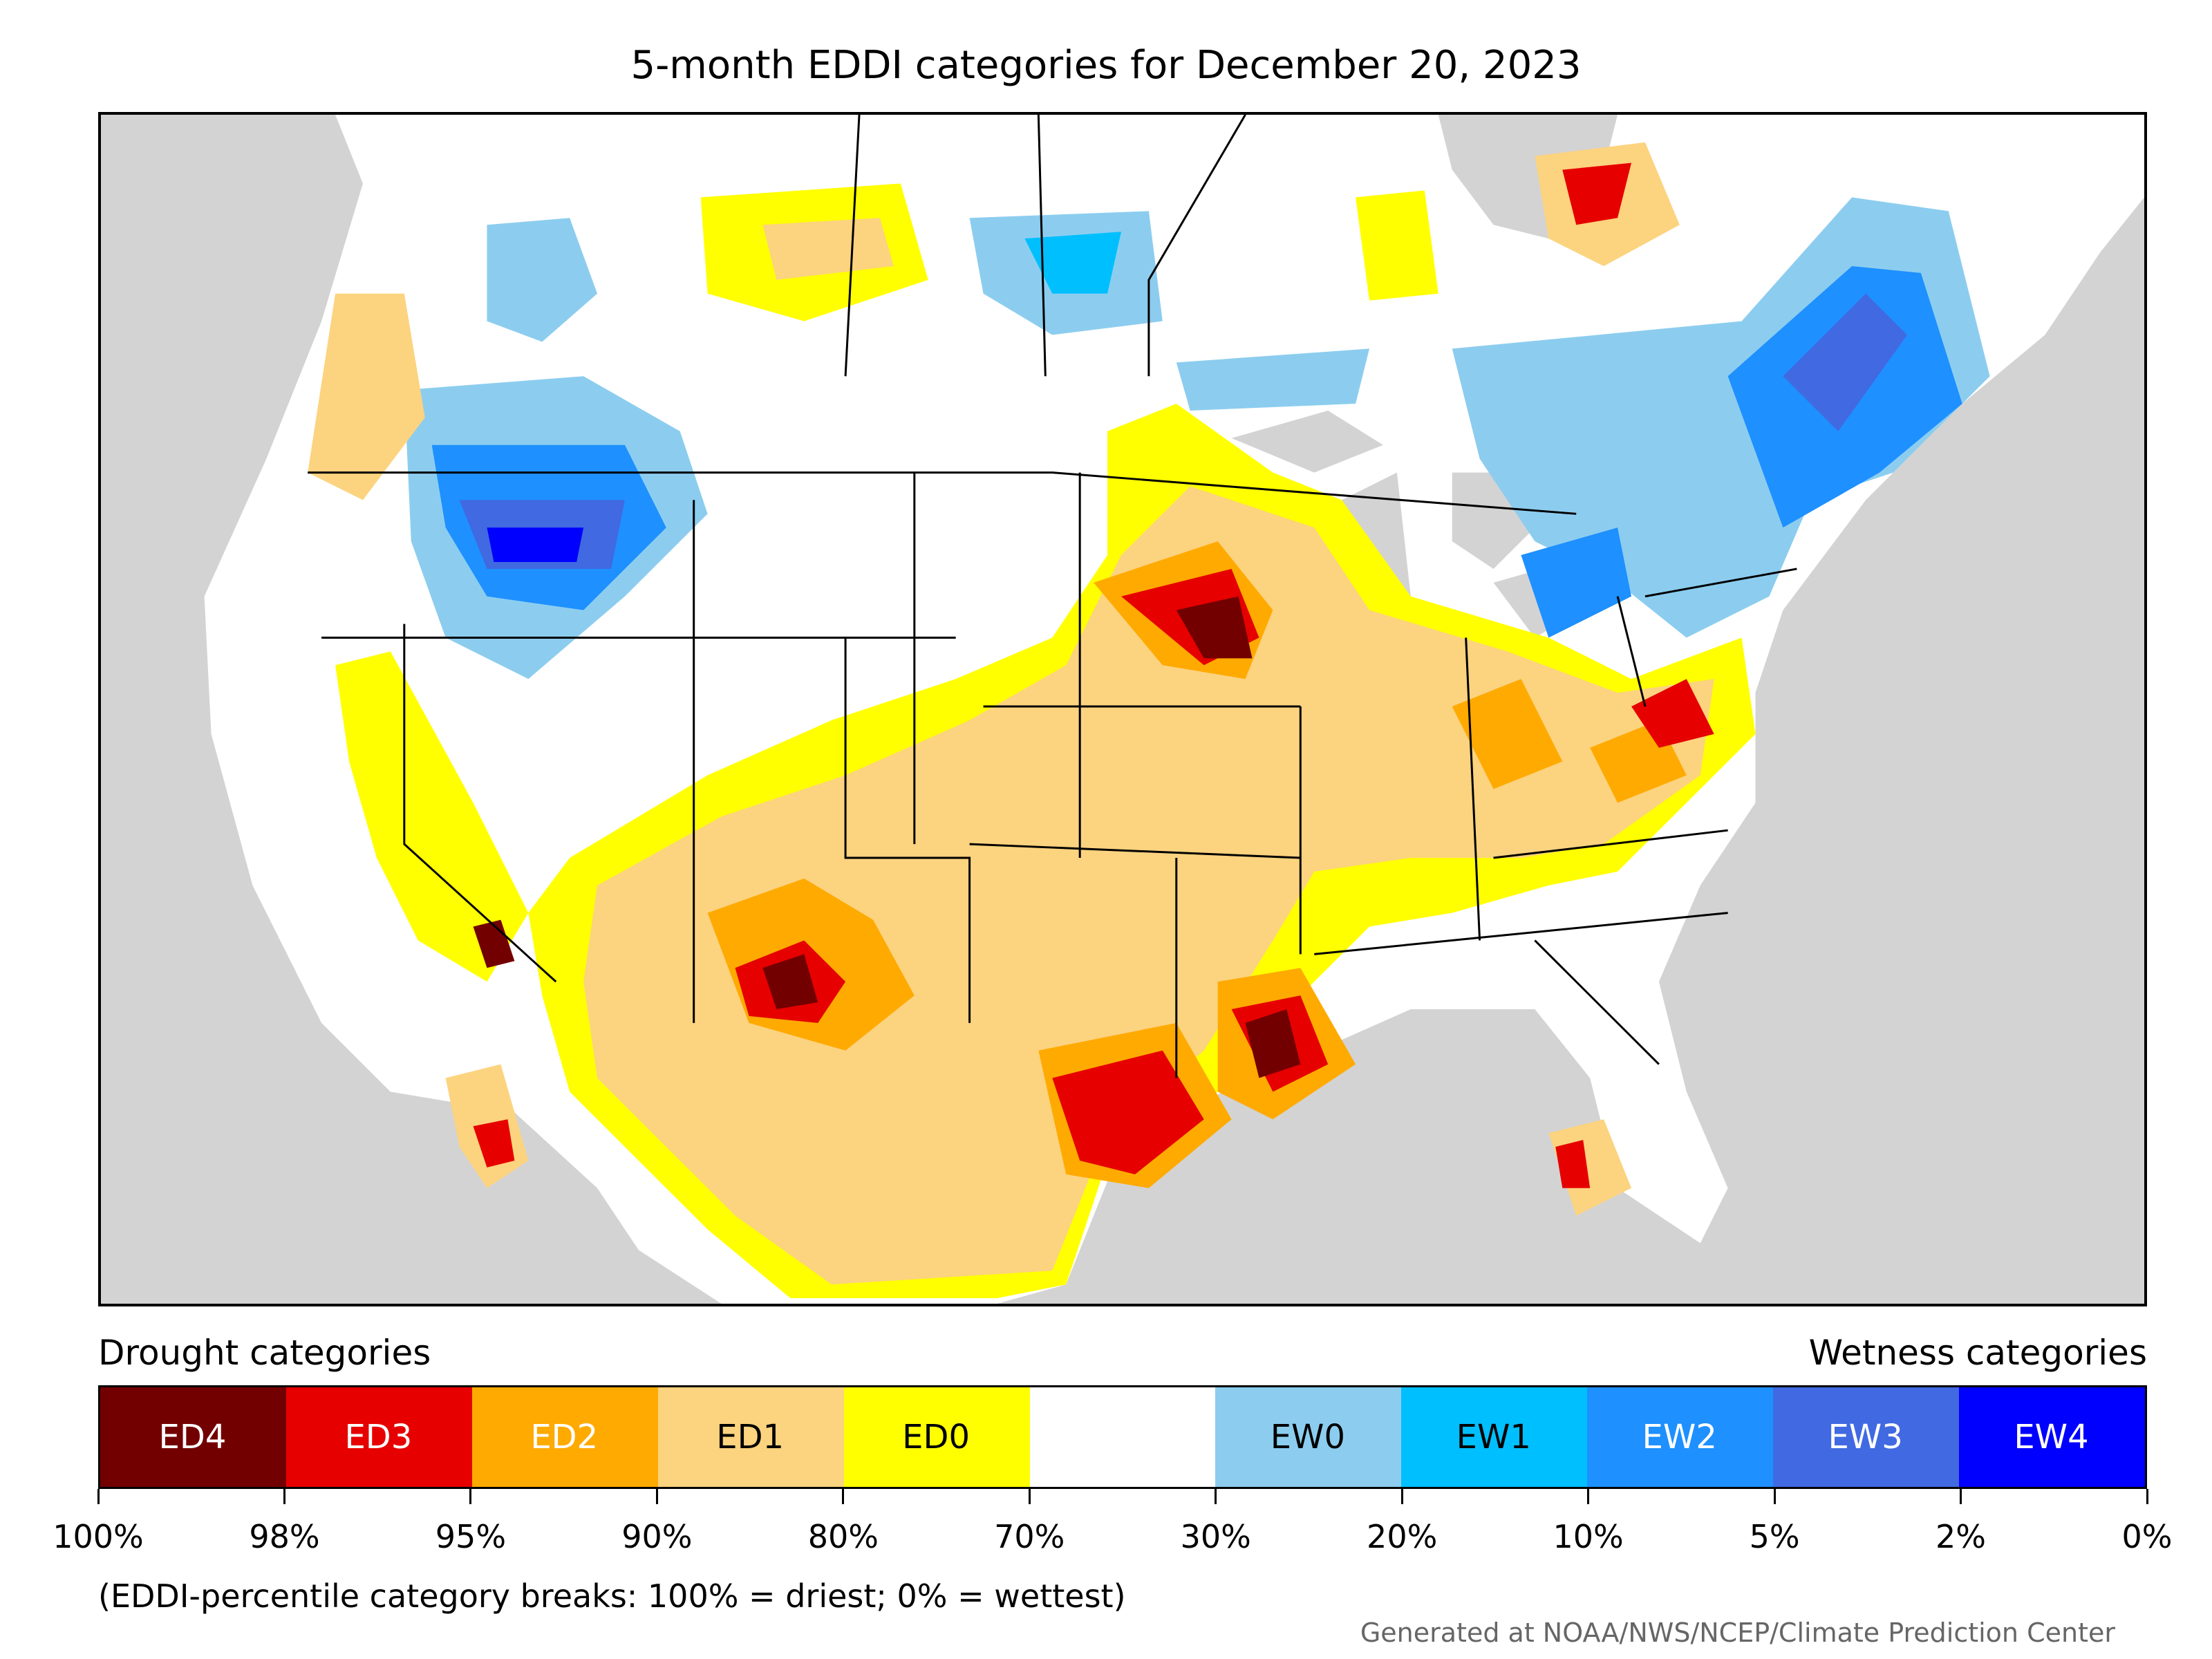  What do you see at coordinates (1029, 1536) in the screenshot?
I see `colorbar-tick-label: 70%` at bounding box center [1029, 1536].